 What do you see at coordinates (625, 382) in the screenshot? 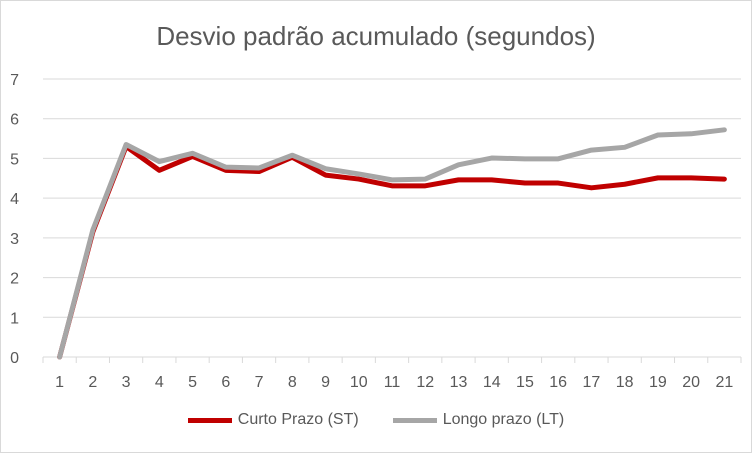
I see `x-tick-label: 18` at bounding box center [625, 382].